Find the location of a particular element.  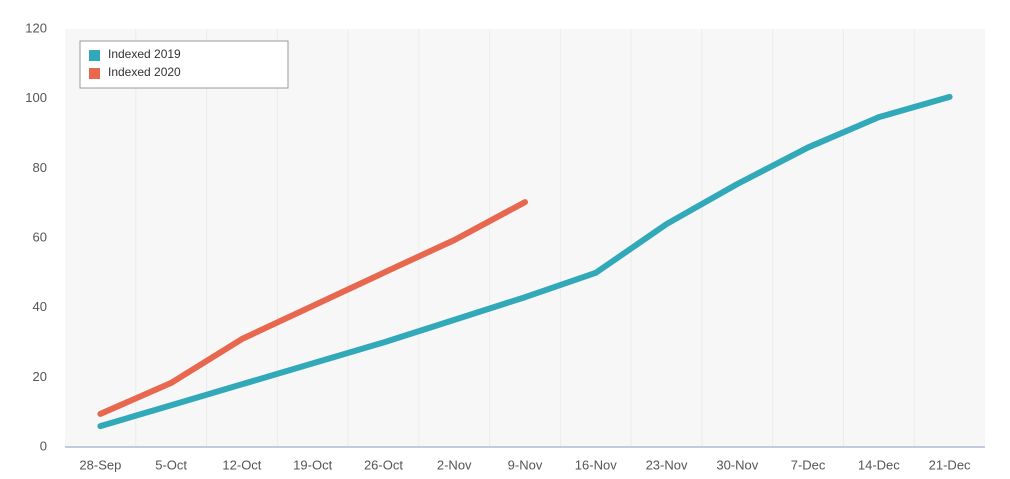

x-tick-label: 21-Dec is located at coordinates (950, 464).